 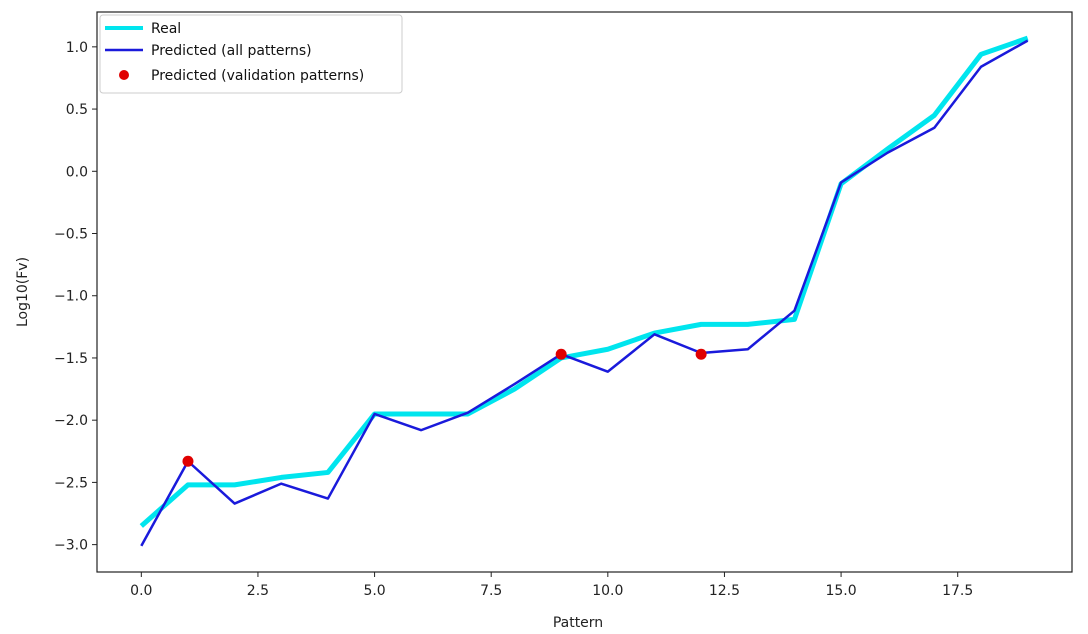 What do you see at coordinates (77, 172) in the screenshot?
I see `y-tick-label: 0.0` at bounding box center [77, 172].